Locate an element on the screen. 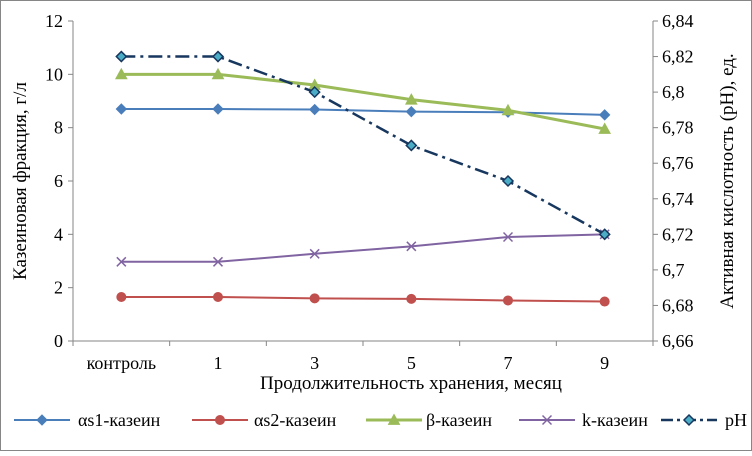 Image resolution: width=752 pixels, height=456 pixels. y-tick-label: 12 is located at coordinates (54, 21).